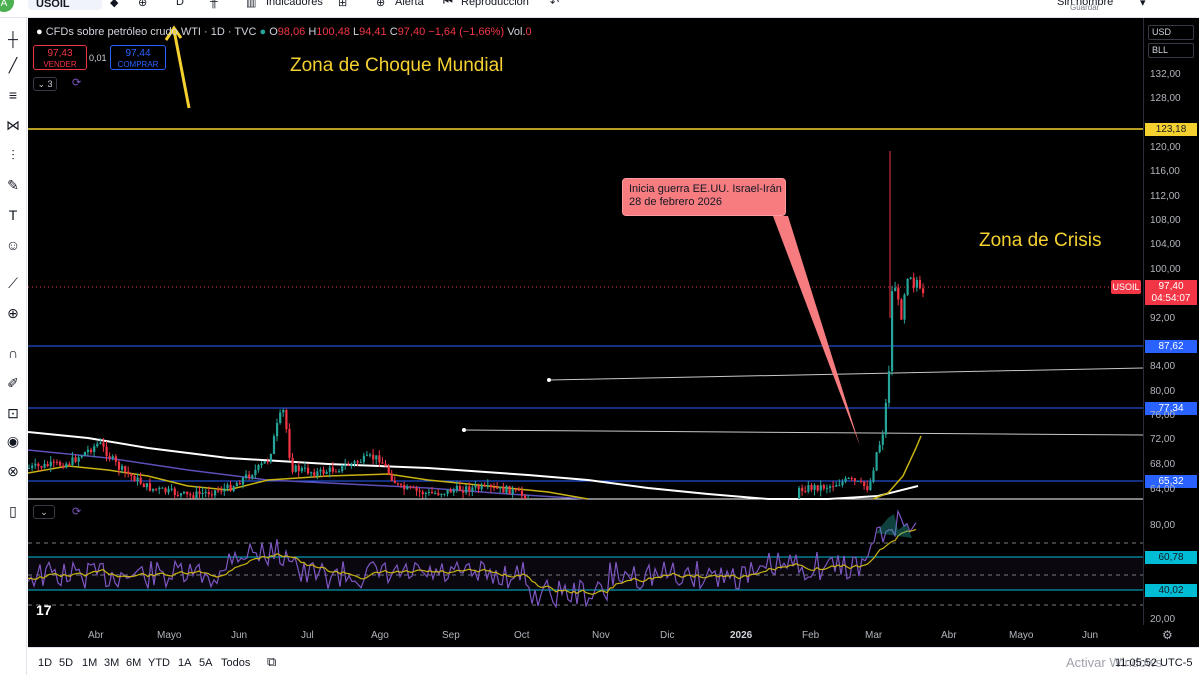  Describe the element at coordinates (1143, 4) in the screenshot. I see `more-icon: ▾` at that location.